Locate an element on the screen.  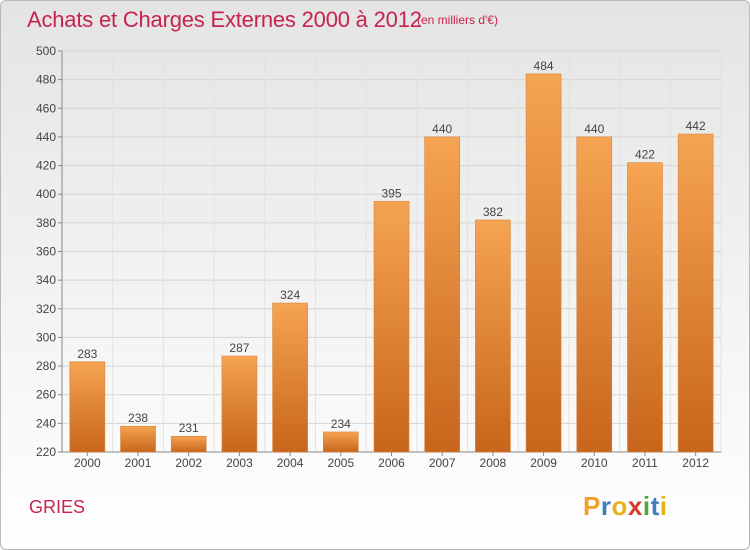
x-tick-label: 2011 is located at coordinates (645, 463).